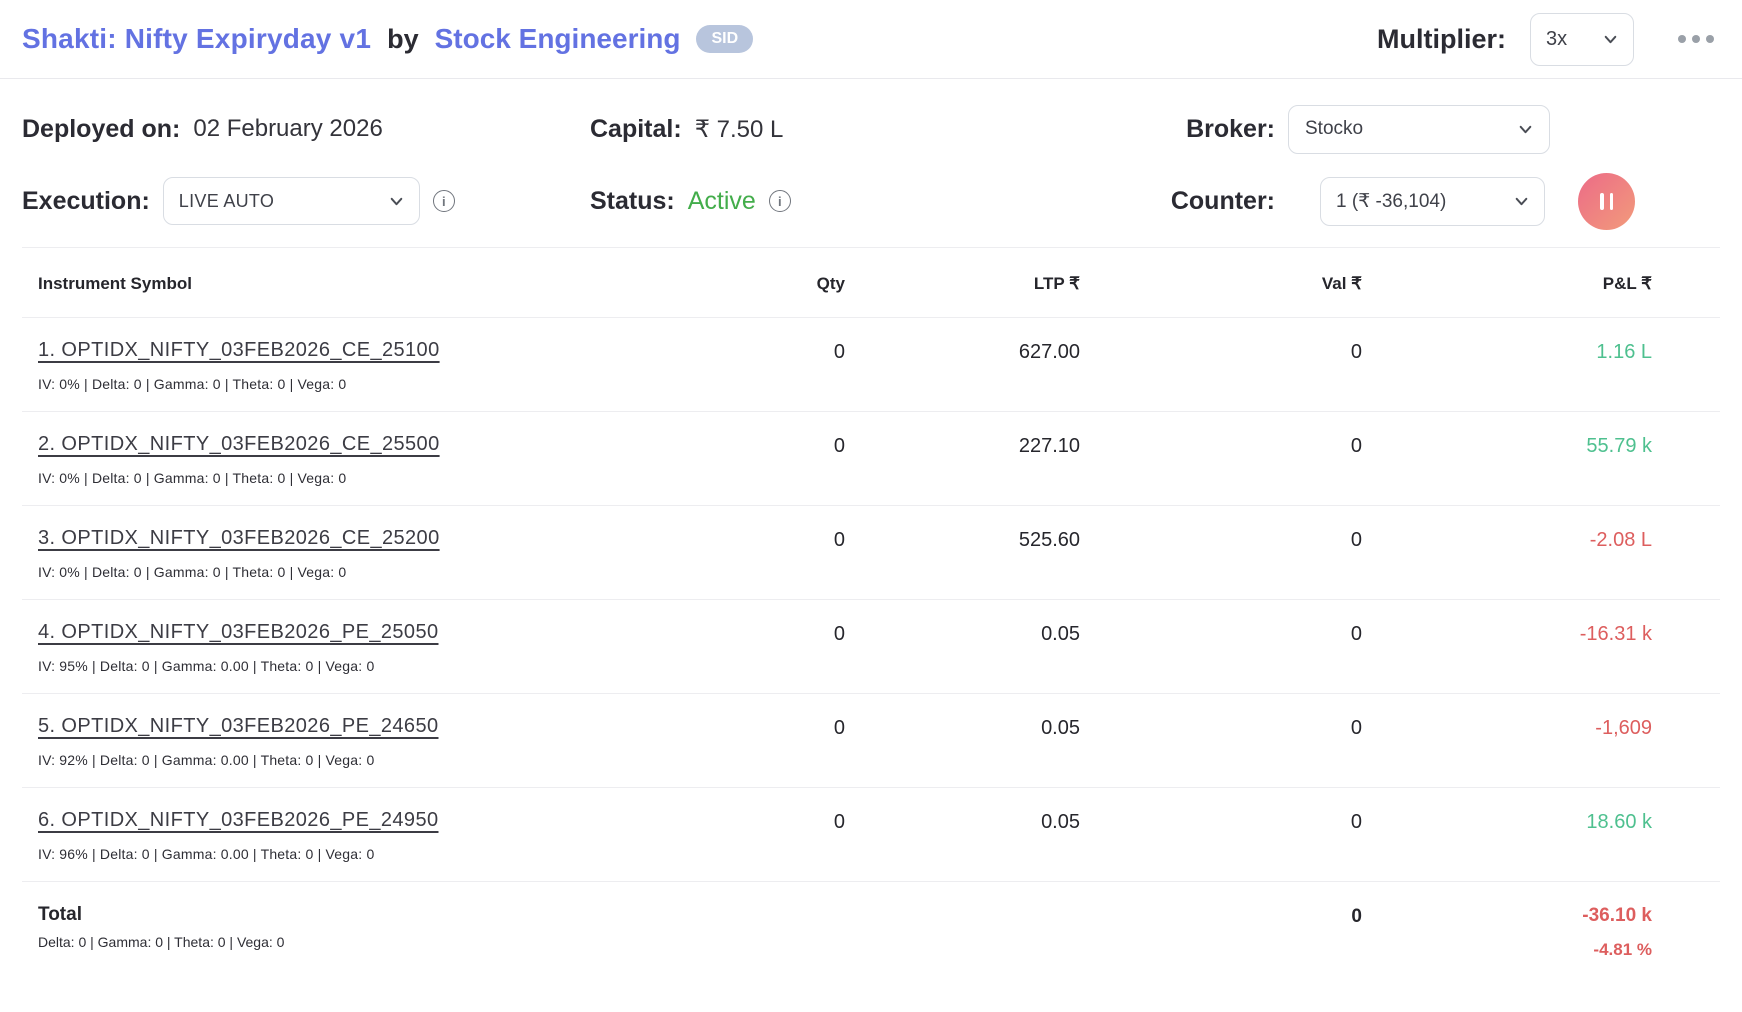 The image size is (1742, 1012). Describe the element at coordinates (1615, 634) in the screenshot. I see `pnl-value: -16.31 k` at that location.